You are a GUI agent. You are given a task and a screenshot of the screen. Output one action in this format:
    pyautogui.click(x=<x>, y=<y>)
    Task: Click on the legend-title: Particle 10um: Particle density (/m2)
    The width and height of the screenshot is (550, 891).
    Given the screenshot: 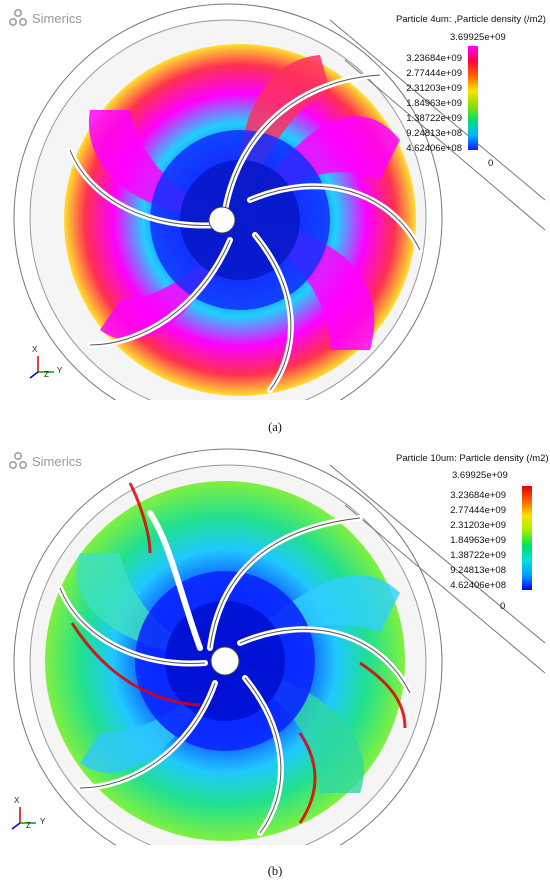 What is the action you would take?
    pyautogui.click(x=472, y=458)
    